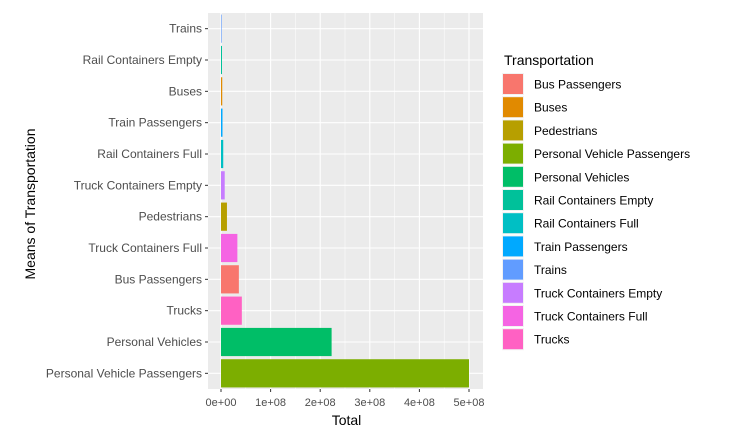 The height and width of the screenshot is (439, 750). What do you see at coordinates (185, 91) in the screenshot?
I see `y-tick-label: Buses` at bounding box center [185, 91].